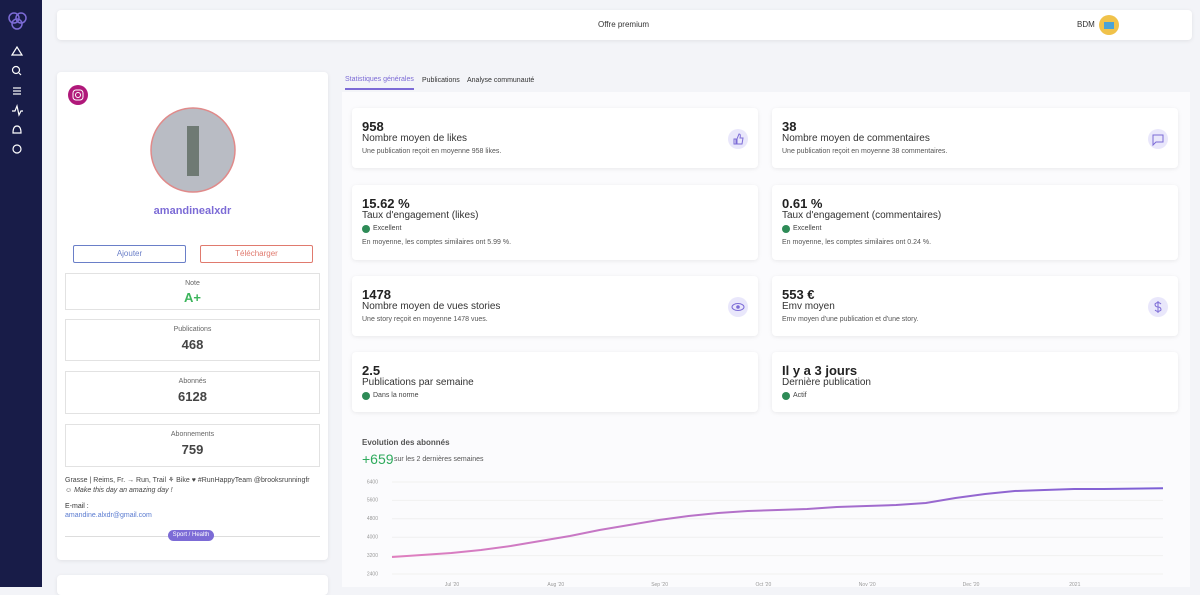 This screenshot has height=595, width=1200. I want to click on card-label: Taux d'engagement (likes), so click(420, 215).